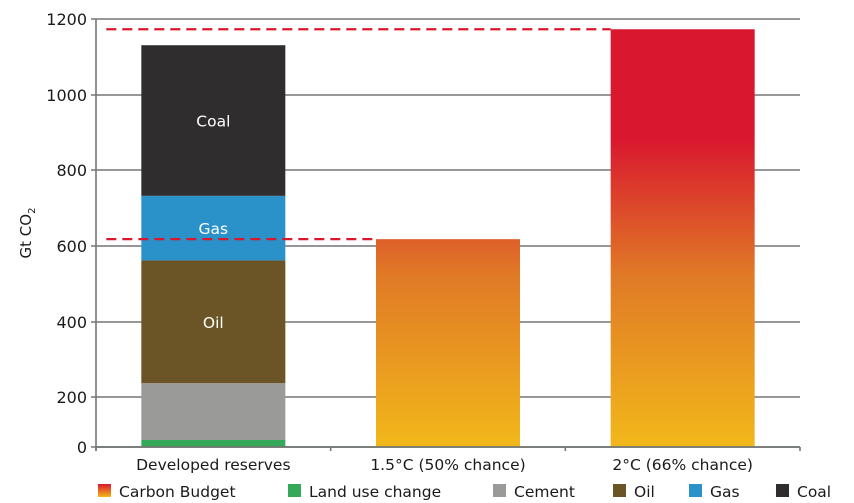 This screenshot has height=503, width=854. I want to click on segment-label-oil: Oil, so click(213, 323).